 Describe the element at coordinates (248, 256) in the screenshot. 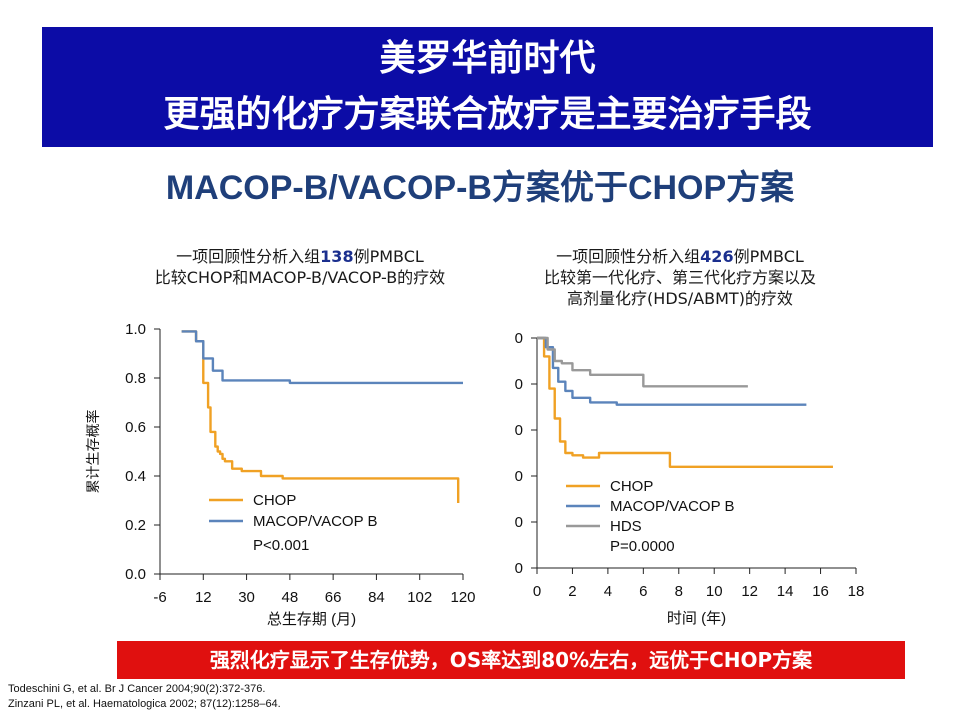

I see `left-desc-prefix: 一项回顾性分析入组` at that location.